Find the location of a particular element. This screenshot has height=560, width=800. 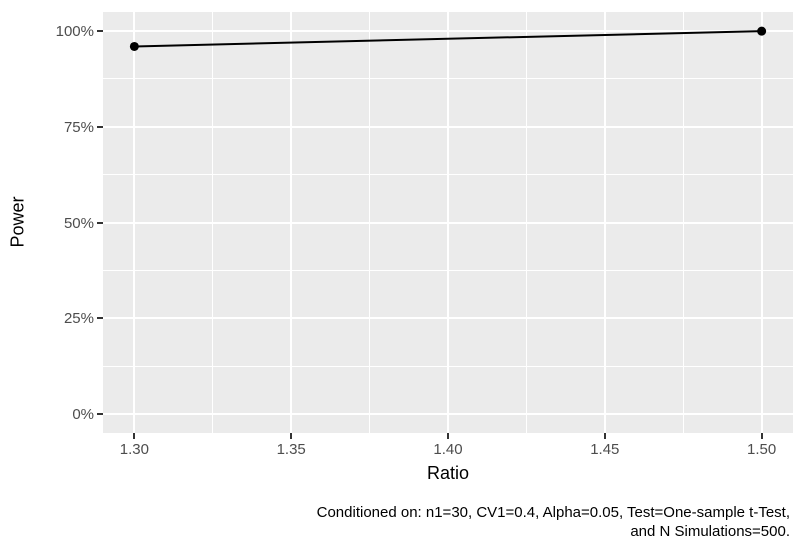

x-tick-label: 1.35 is located at coordinates (291, 449).